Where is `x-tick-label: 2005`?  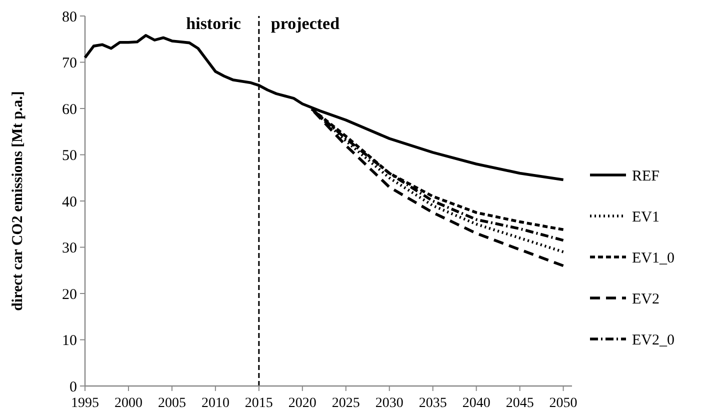 x-tick-label: 2005 is located at coordinates (172, 403).